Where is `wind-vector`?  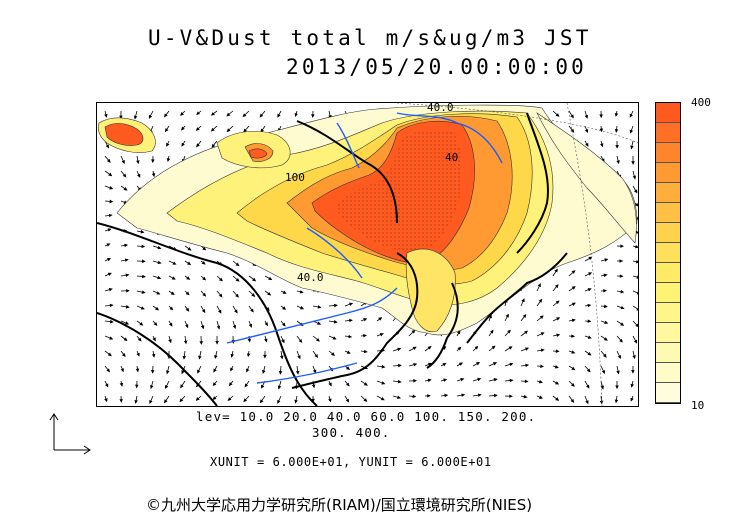 wind-vector is located at coordinates (635, 292).